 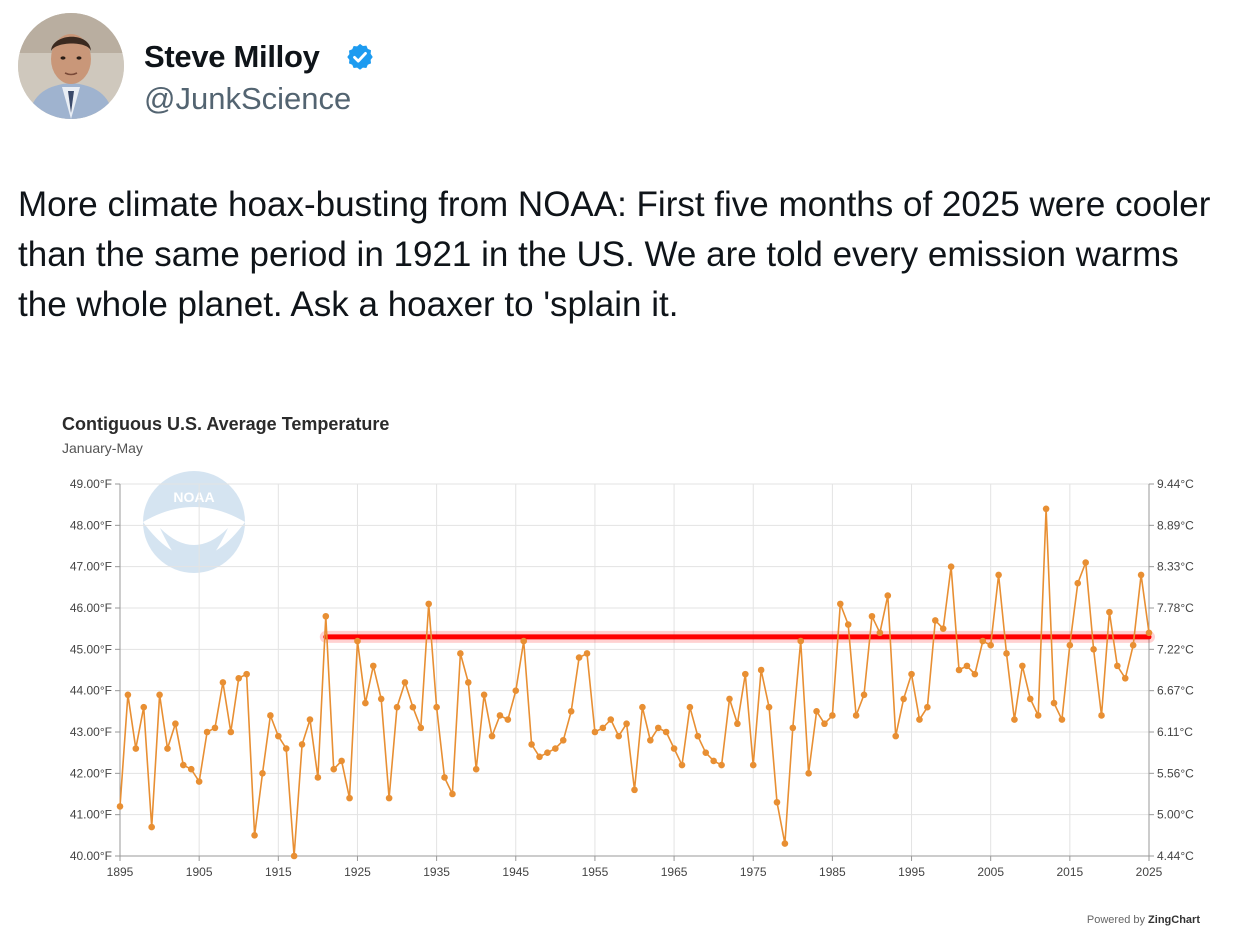 I want to click on x-tick-label: 1965, so click(x=674, y=872).